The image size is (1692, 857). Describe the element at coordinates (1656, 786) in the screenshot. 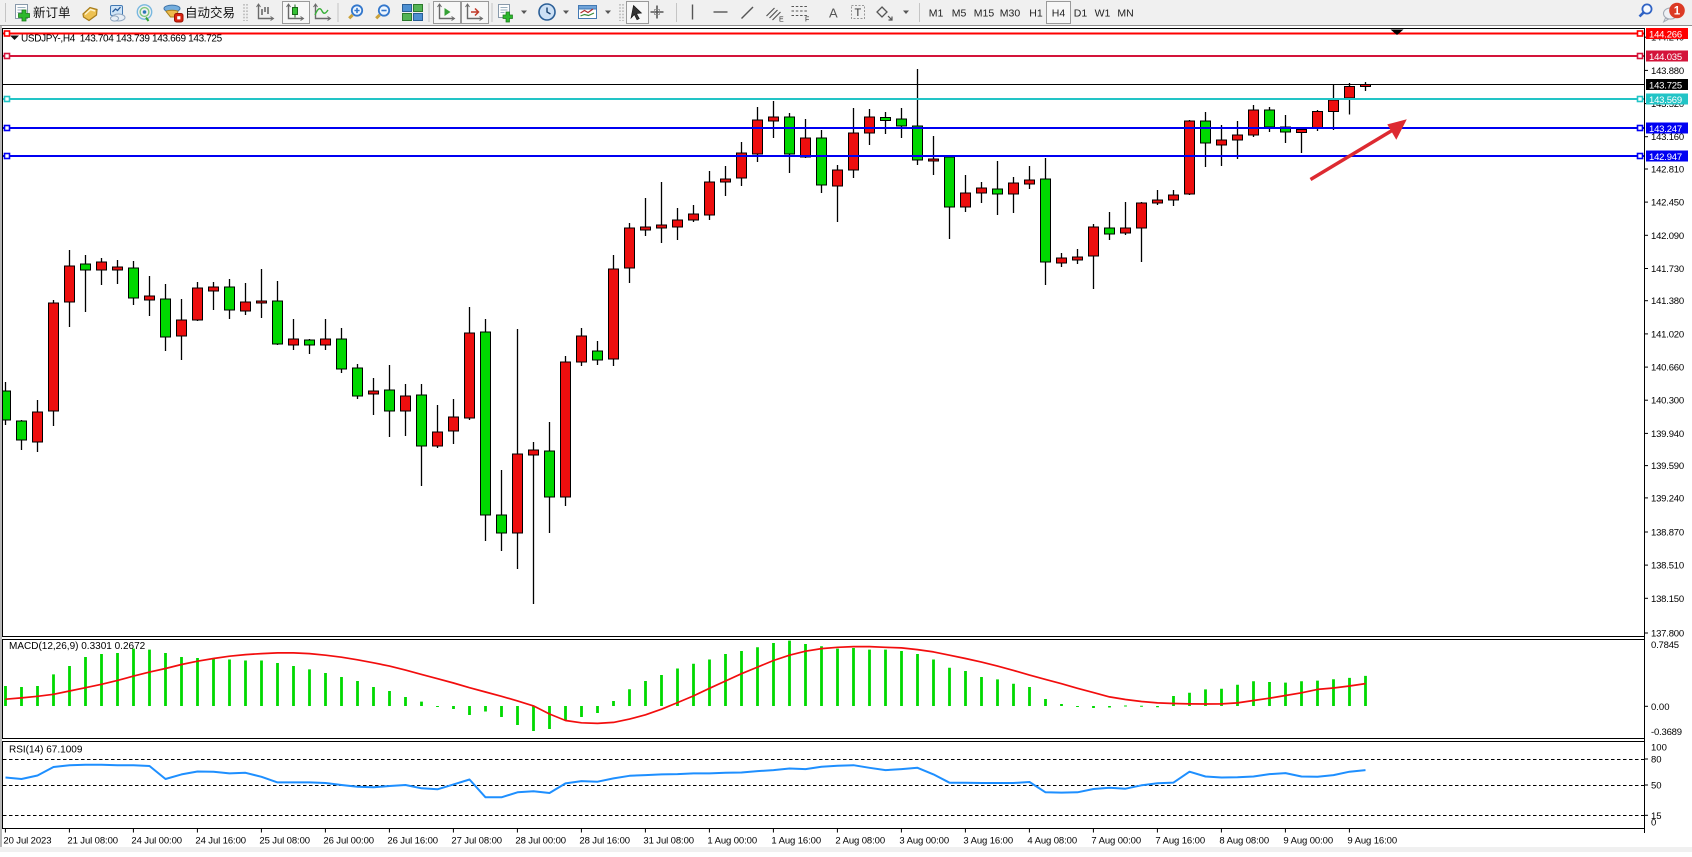

I see `svg-text: 50` at that location.